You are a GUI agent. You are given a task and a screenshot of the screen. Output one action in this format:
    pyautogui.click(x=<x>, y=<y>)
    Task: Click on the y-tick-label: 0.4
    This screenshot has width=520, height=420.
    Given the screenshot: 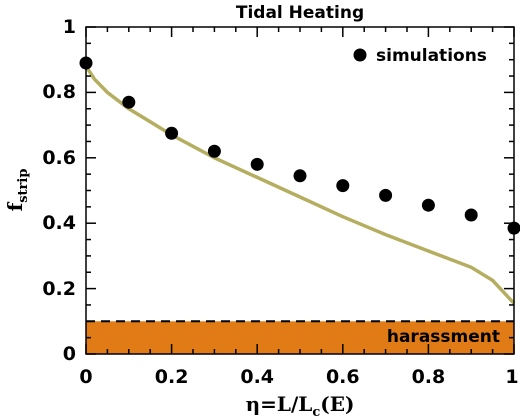 What is the action you would take?
    pyautogui.click(x=59, y=223)
    